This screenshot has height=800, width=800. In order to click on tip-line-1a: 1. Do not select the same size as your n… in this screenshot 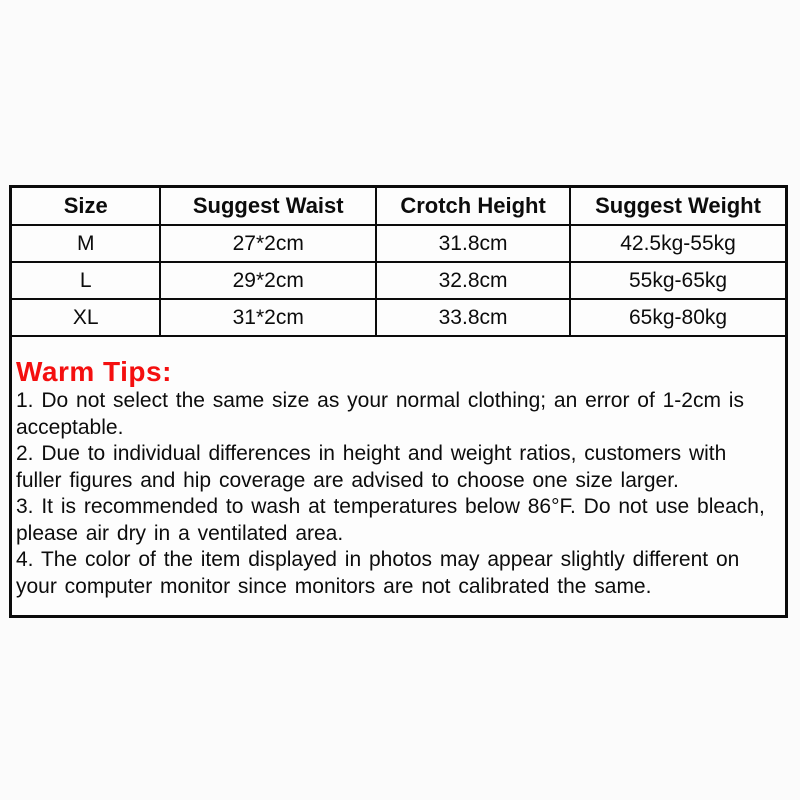, I will do `click(380, 400)`.